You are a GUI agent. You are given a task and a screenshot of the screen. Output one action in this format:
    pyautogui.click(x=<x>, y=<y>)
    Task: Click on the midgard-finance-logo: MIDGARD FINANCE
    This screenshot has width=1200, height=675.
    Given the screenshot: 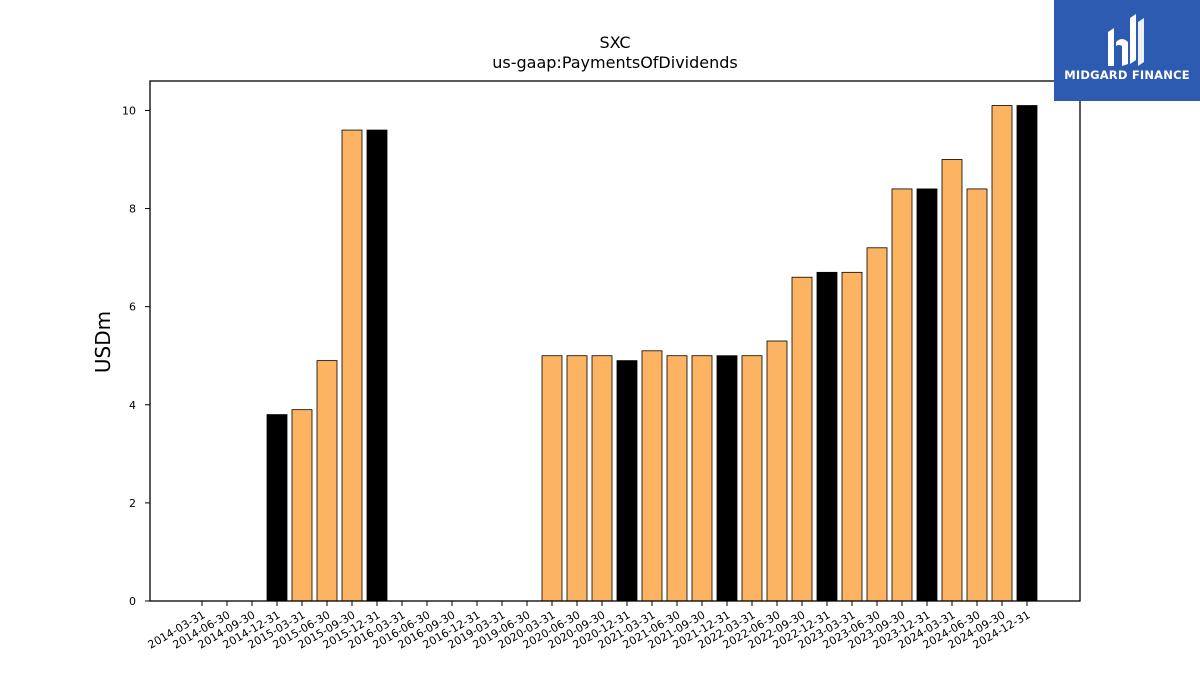 What is the action you would take?
    pyautogui.click(x=1127, y=50)
    